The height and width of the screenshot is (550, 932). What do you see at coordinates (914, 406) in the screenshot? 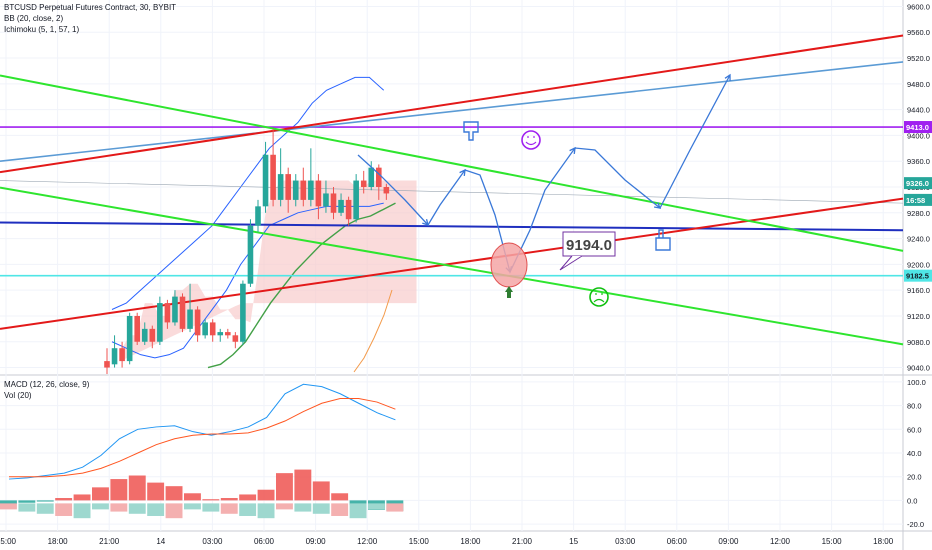
I see `macd-tick-label: 80.0` at bounding box center [914, 406].